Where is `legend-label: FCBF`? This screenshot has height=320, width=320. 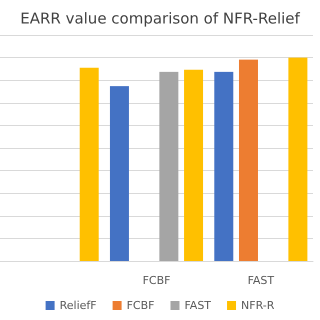 legend-label: FCBF is located at coordinates (140, 305).